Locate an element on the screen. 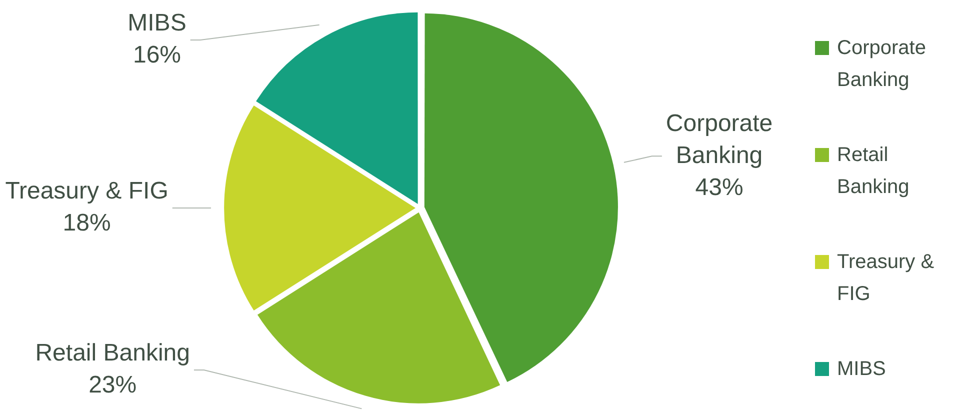 The height and width of the screenshot is (416, 961). data-label: 18% is located at coordinates (86, 223).